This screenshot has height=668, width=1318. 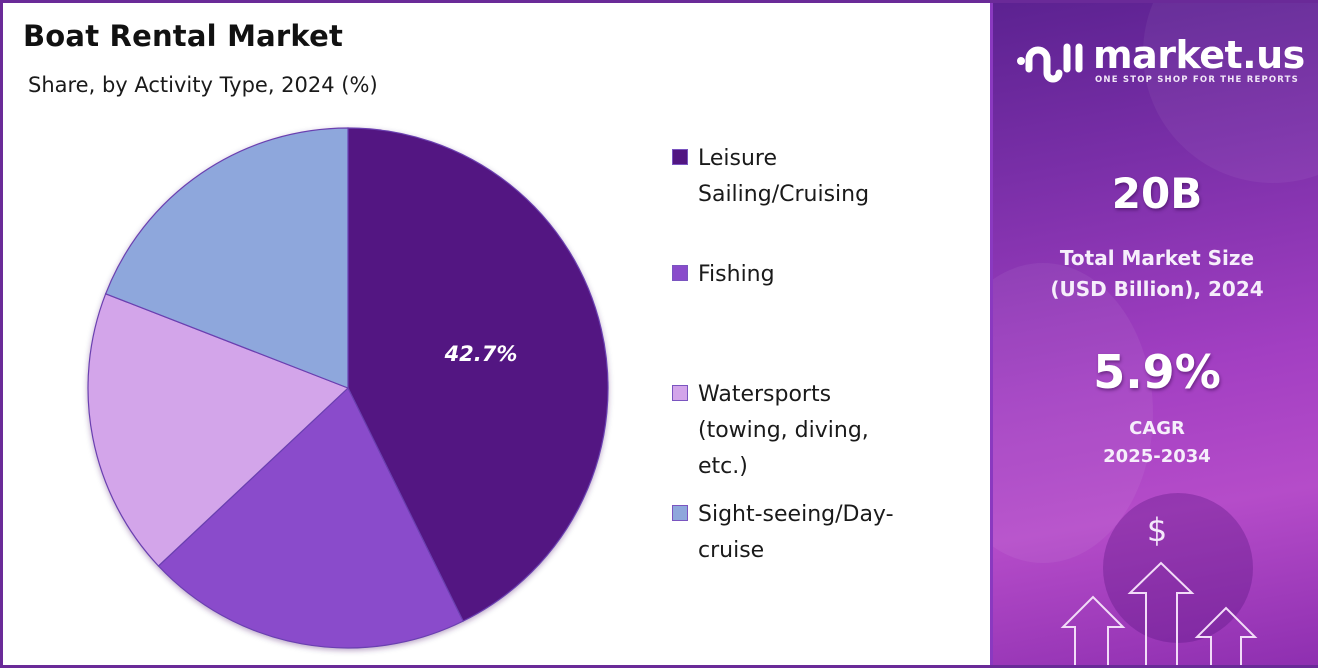 What do you see at coordinates (1157, 289) in the screenshot?
I see `market-size-caption-line2: (USD Billion), 2024` at bounding box center [1157, 289].